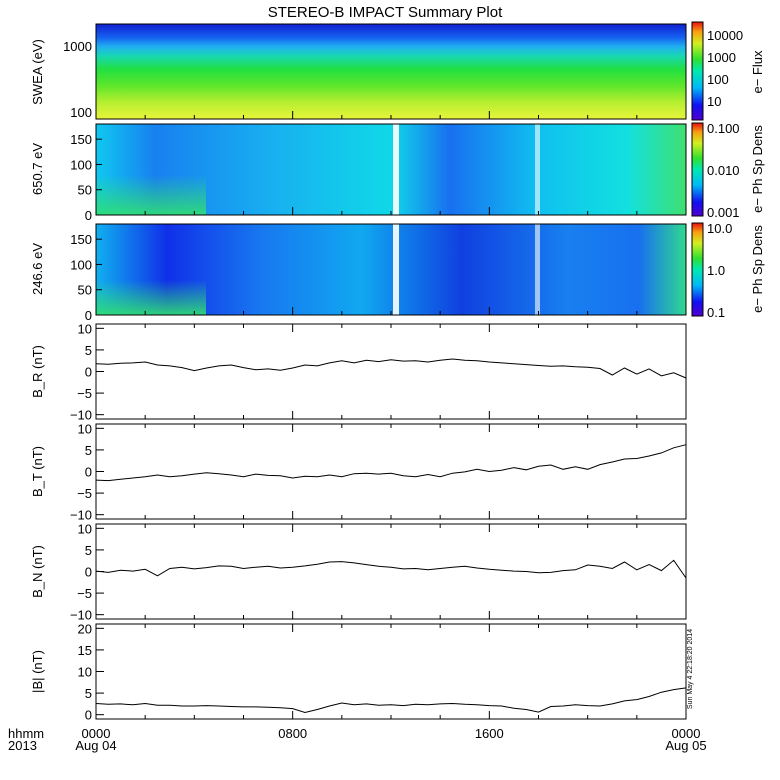  I want to click on pa246-ylabel: 246.6 eV, so click(37, 269).